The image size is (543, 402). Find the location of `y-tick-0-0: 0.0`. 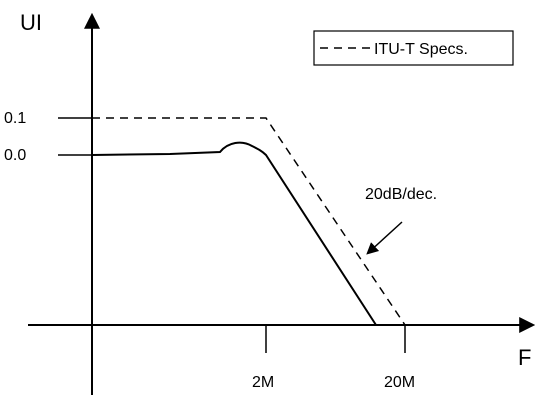

y-tick-0-0: 0.0 is located at coordinates (15, 155).